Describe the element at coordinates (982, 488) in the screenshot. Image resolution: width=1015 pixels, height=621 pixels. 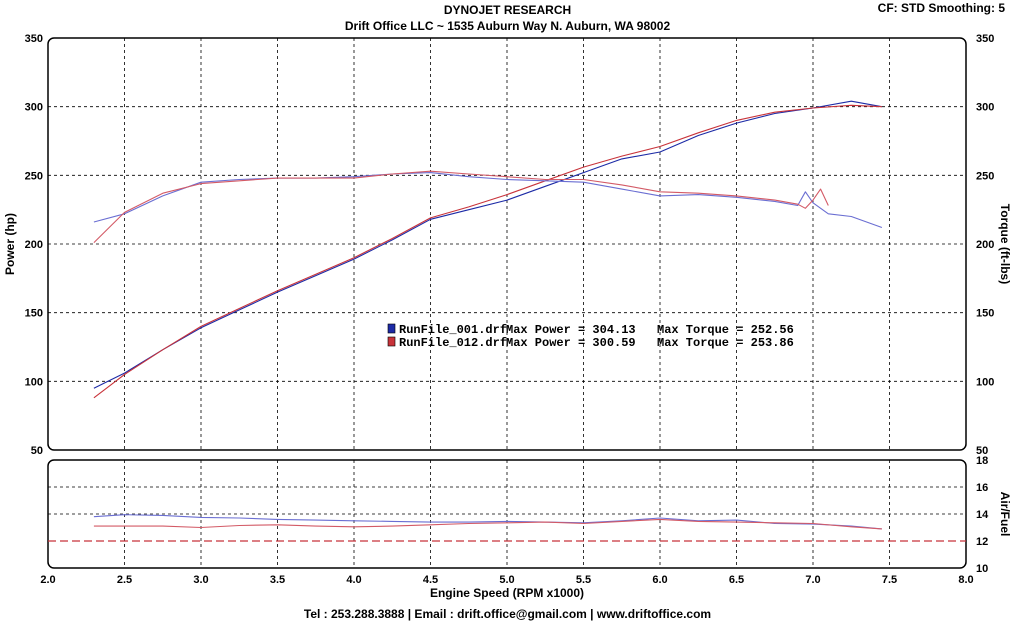
I see `afr-tick-label: 16` at that location.